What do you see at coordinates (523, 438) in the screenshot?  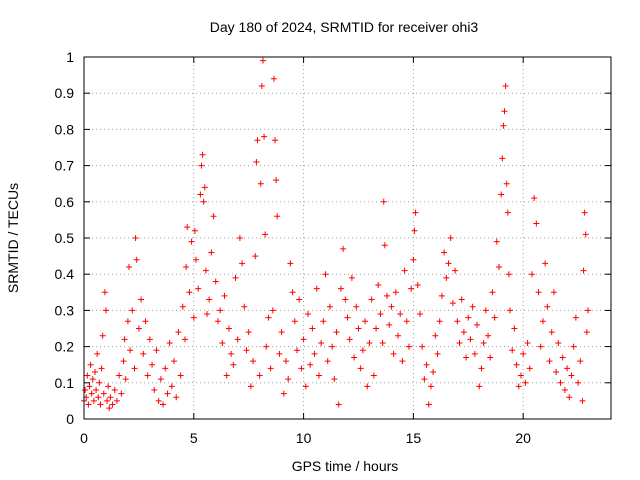 I see `x-tick-label: 20` at bounding box center [523, 438].